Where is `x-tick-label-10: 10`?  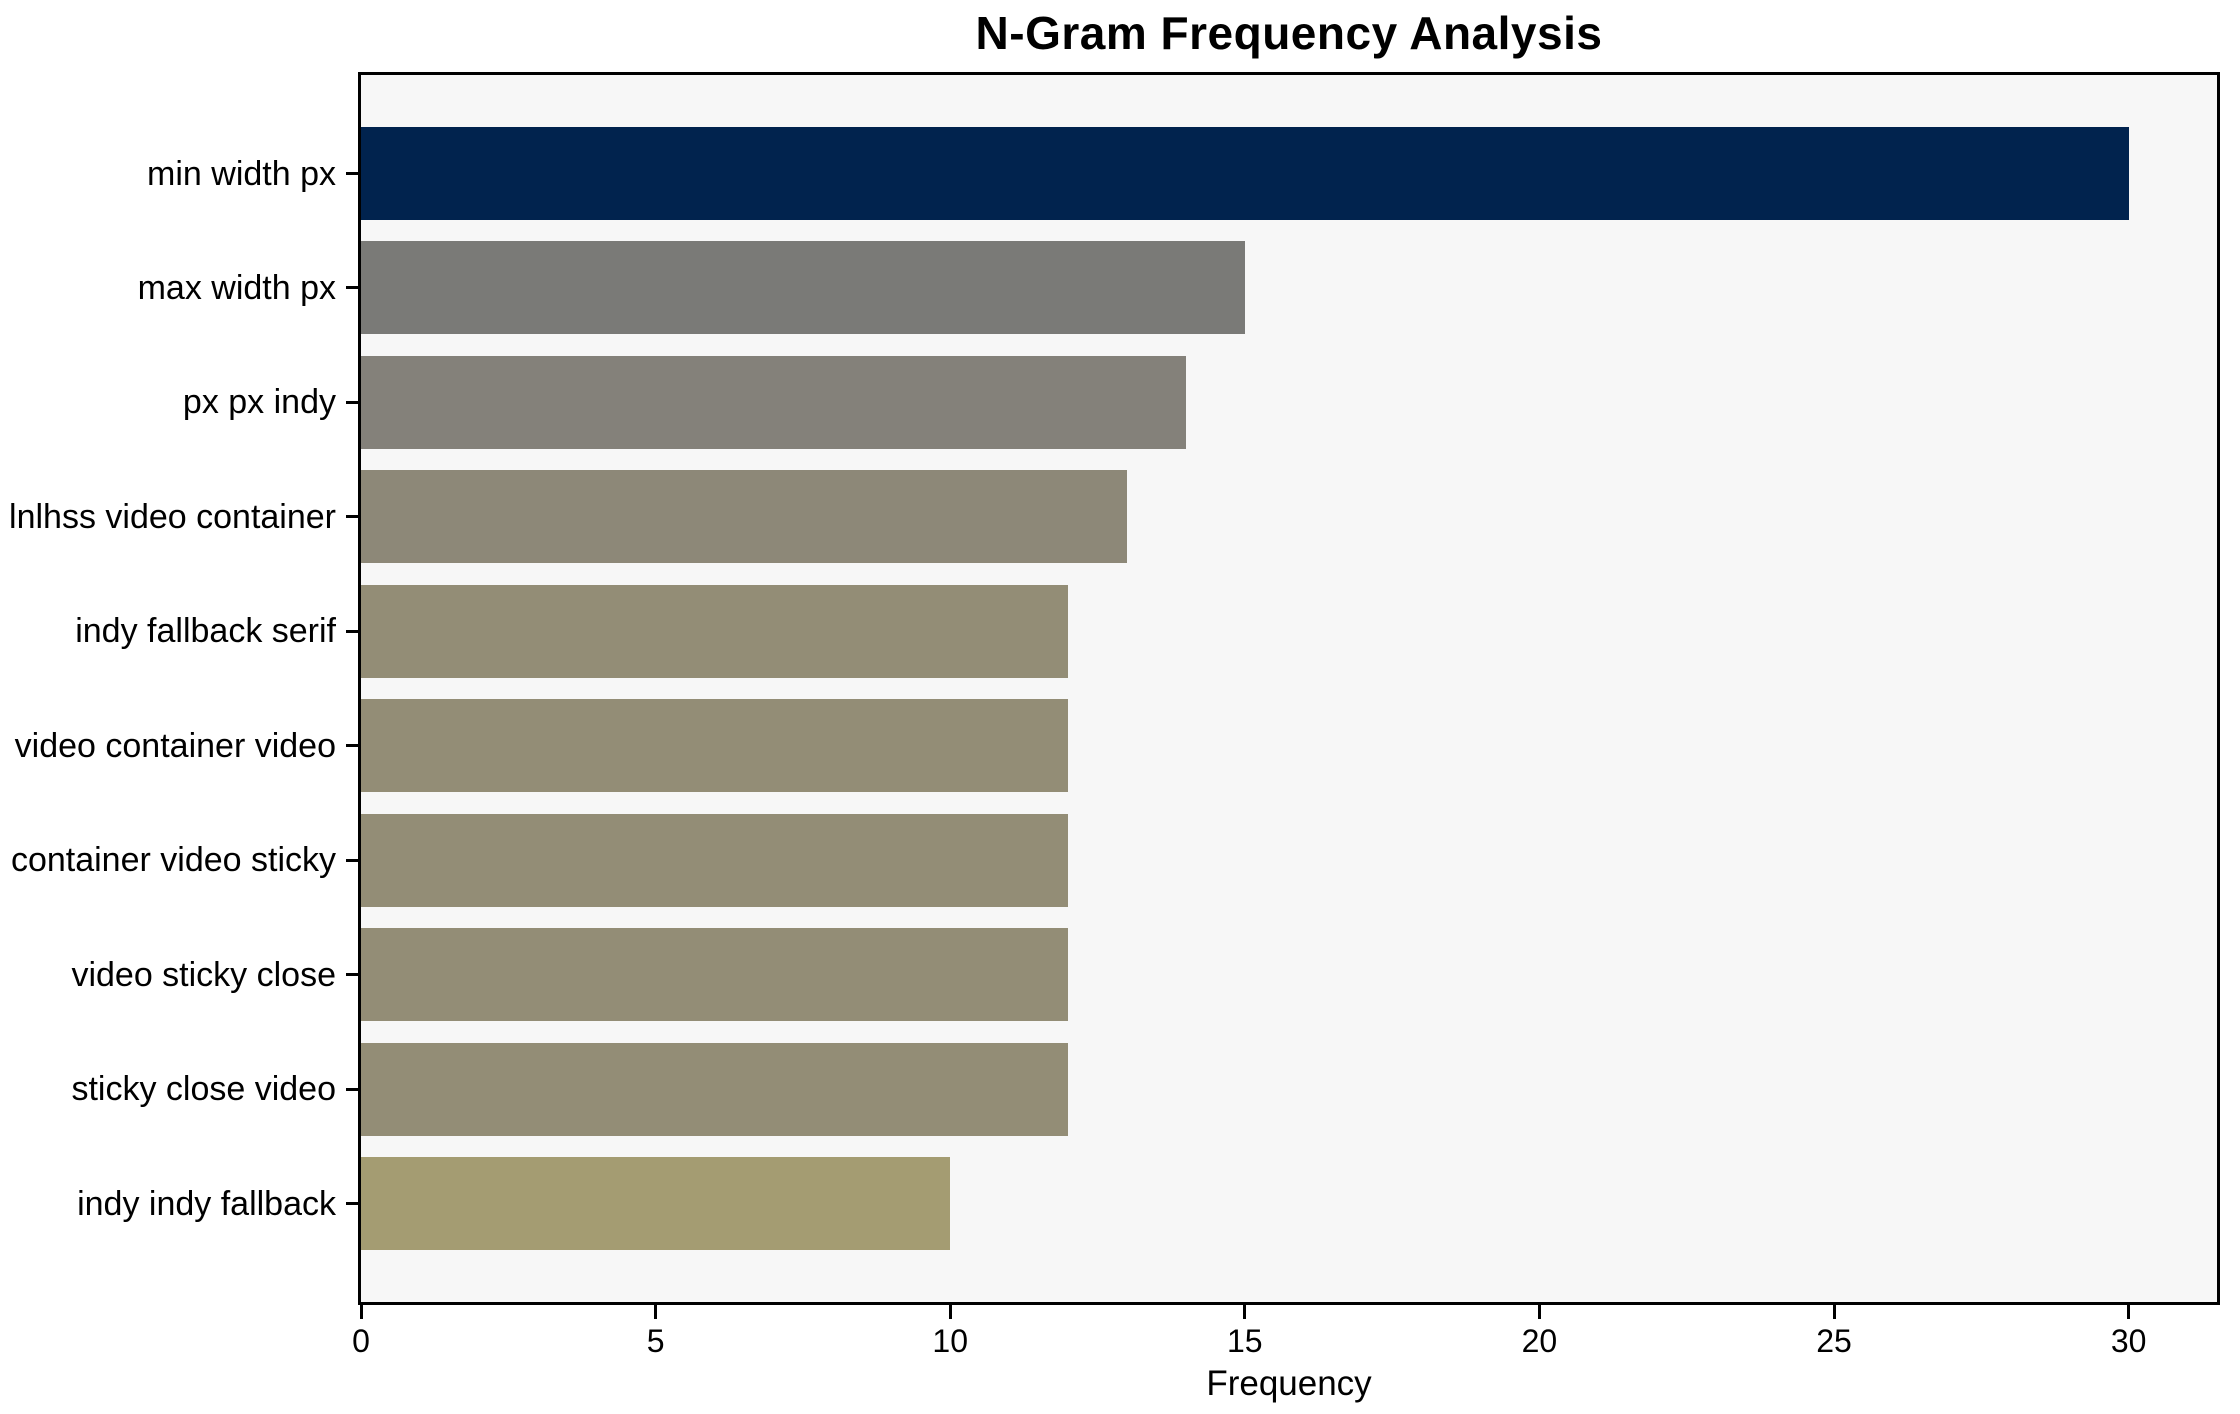 x-tick-label-10: 10 is located at coordinates (950, 1341).